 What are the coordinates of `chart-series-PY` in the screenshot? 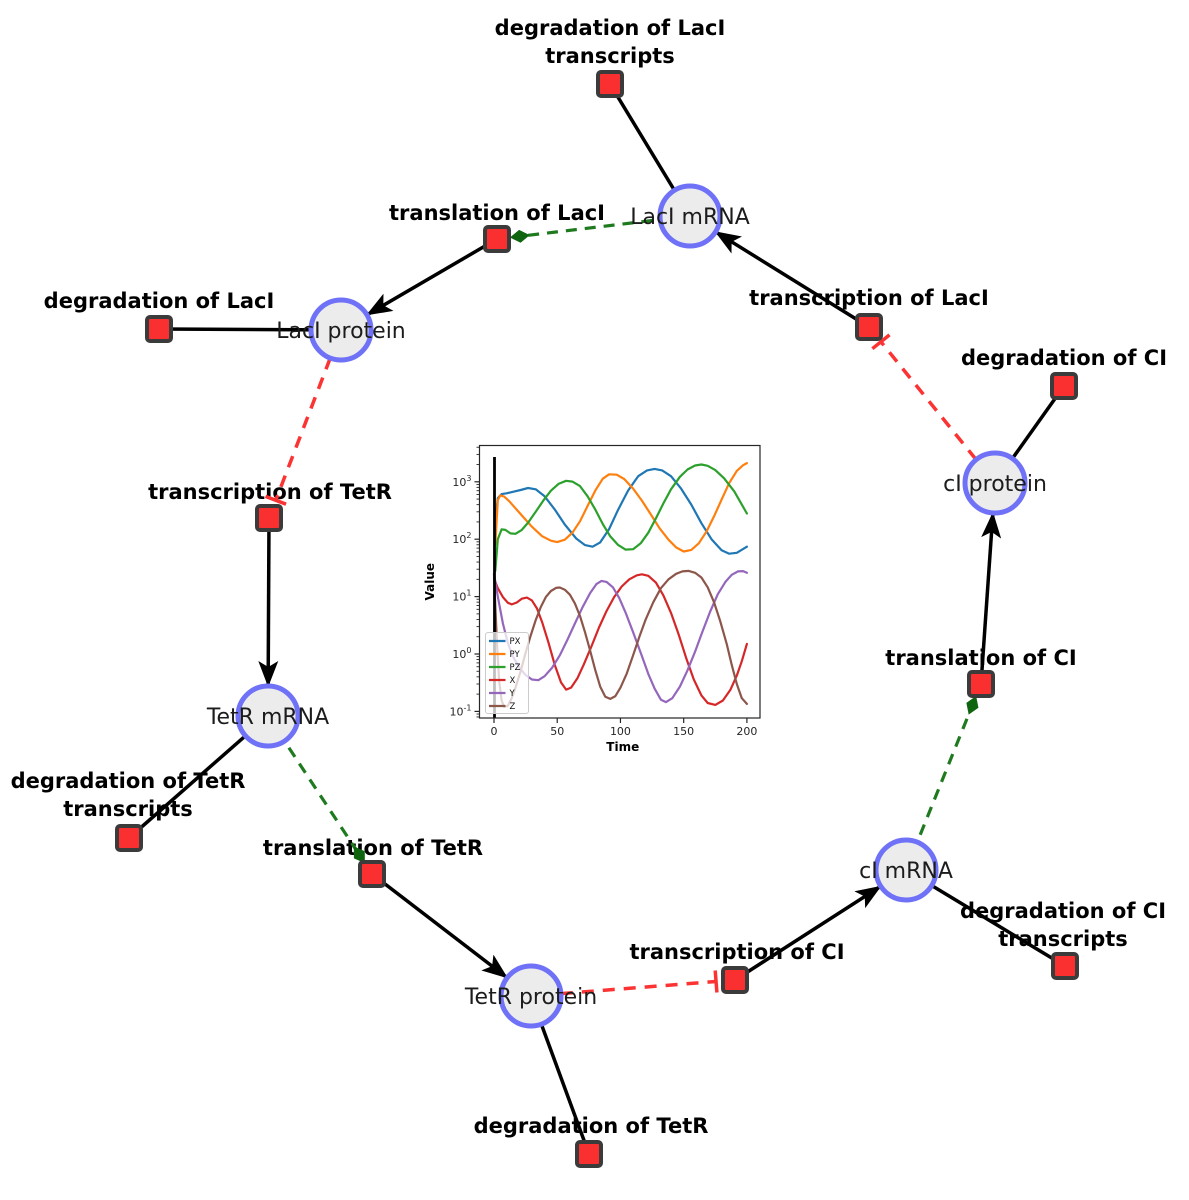 It's located at (621, 507).